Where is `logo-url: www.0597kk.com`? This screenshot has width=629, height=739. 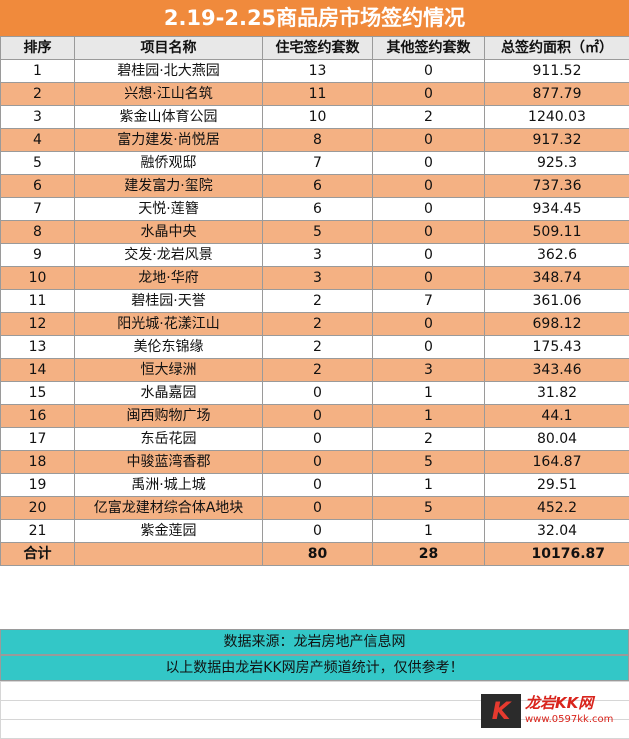
logo-url: www.0597kk.com is located at coordinates (569, 719).